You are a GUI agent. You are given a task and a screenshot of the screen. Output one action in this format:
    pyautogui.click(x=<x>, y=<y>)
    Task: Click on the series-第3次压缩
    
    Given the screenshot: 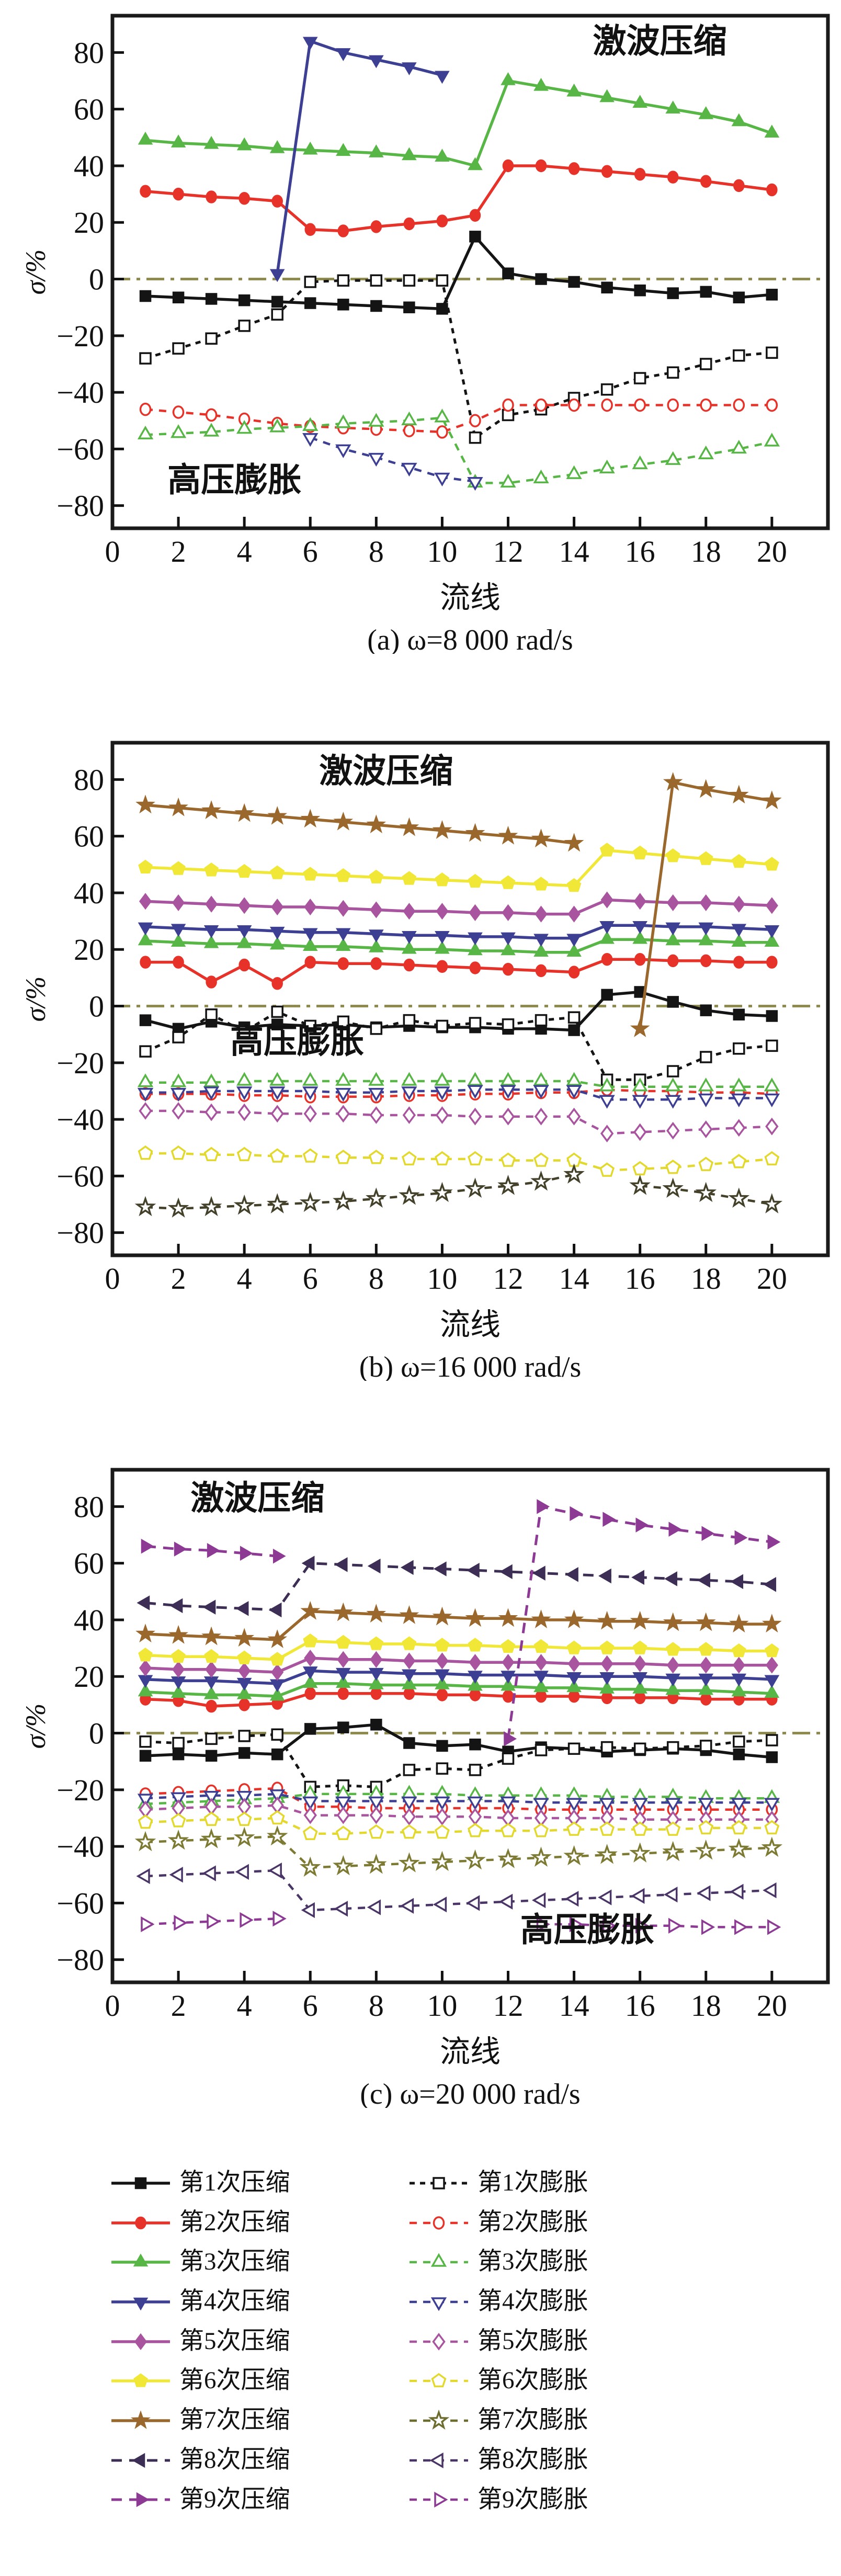 What is the action you would take?
    pyautogui.click(x=459, y=121)
    